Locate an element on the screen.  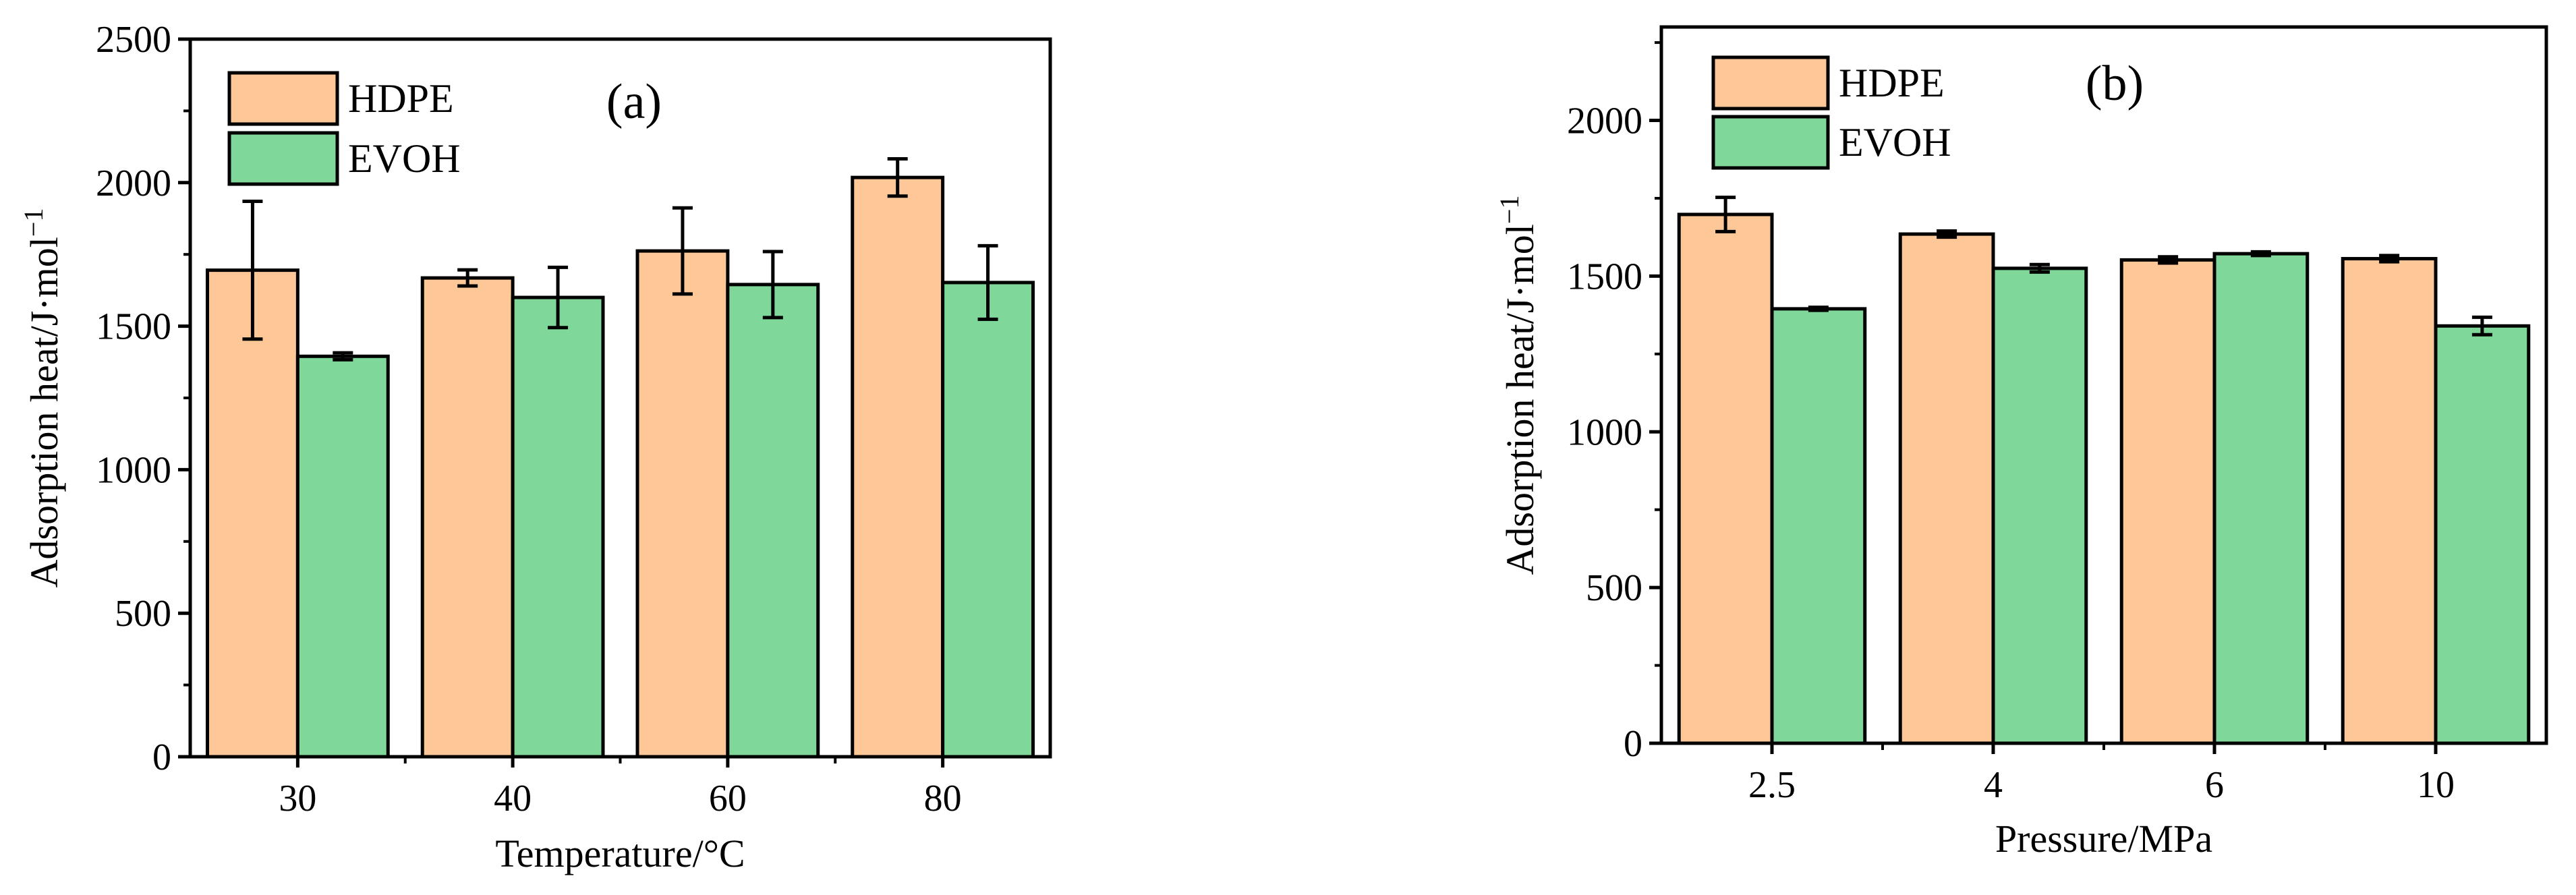
panel-b-y-tick-label: 1500 is located at coordinates (1604, 276).